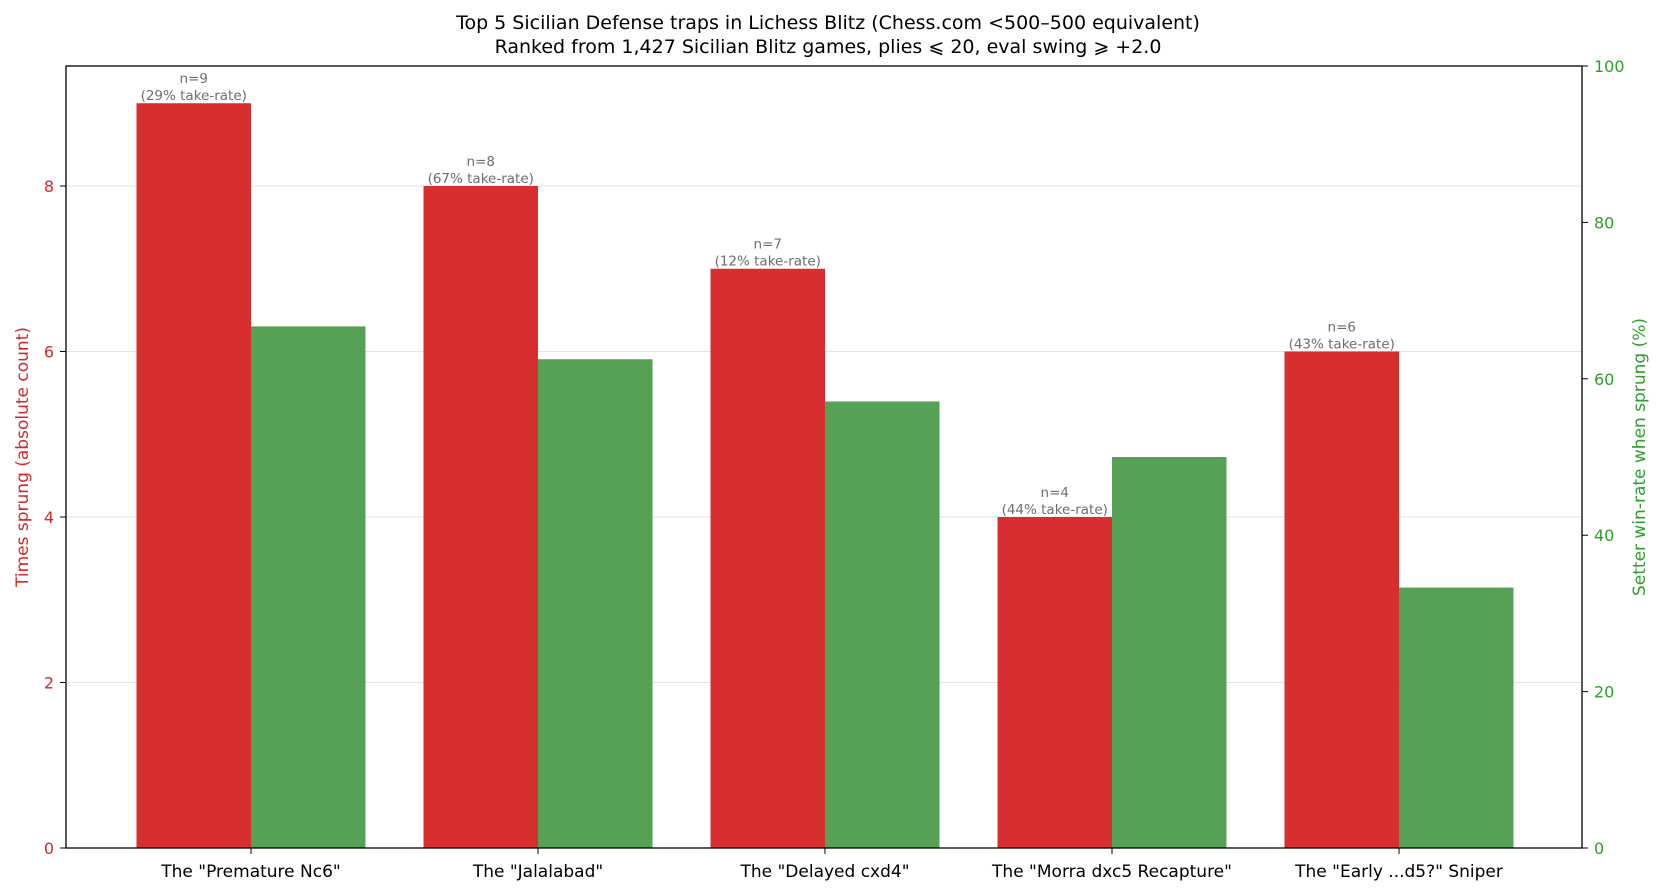 This screenshot has height=894, width=1664. What do you see at coordinates (1640, 457) in the screenshot?
I see `y-axis-label-right: Setter win-rate when sprung (%)` at bounding box center [1640, 457].